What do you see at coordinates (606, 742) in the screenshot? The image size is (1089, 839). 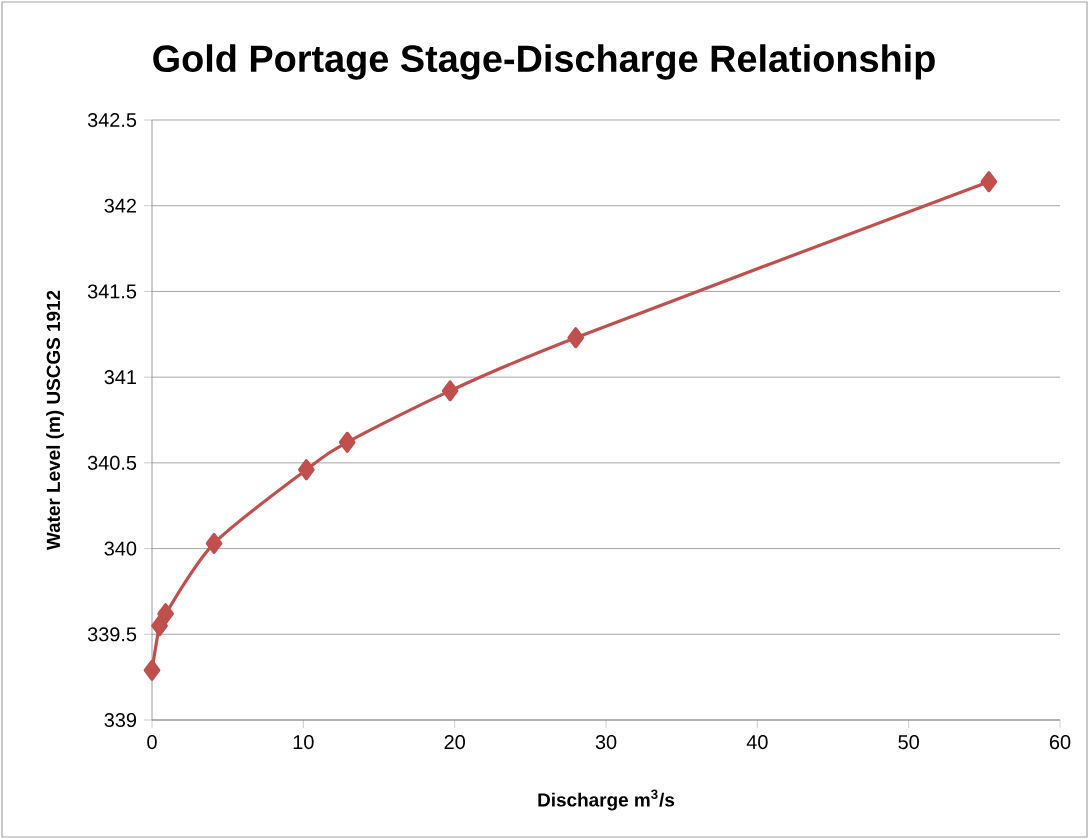 I see `x-tick-label: 30` at bounding box center [606, 742].